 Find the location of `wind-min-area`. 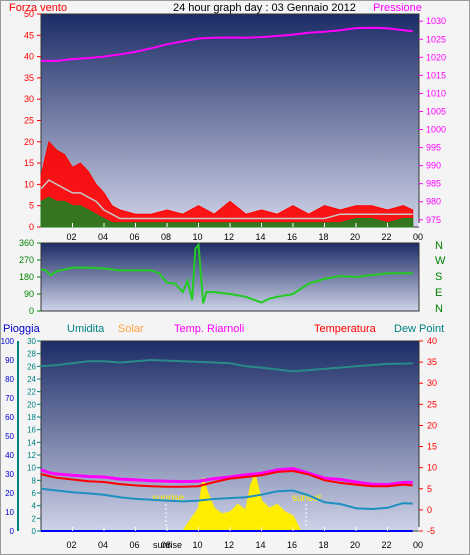

wind-min-area is located at coordinates (227, 212).